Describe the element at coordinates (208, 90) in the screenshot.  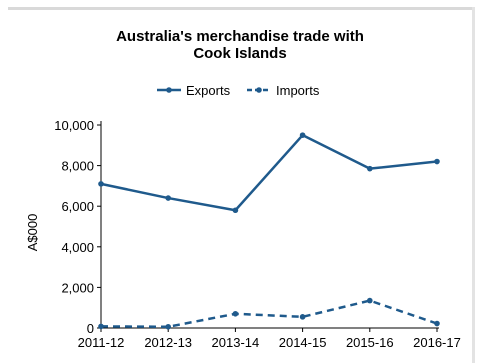
I see `legend-label-exports: Exports` at that location.